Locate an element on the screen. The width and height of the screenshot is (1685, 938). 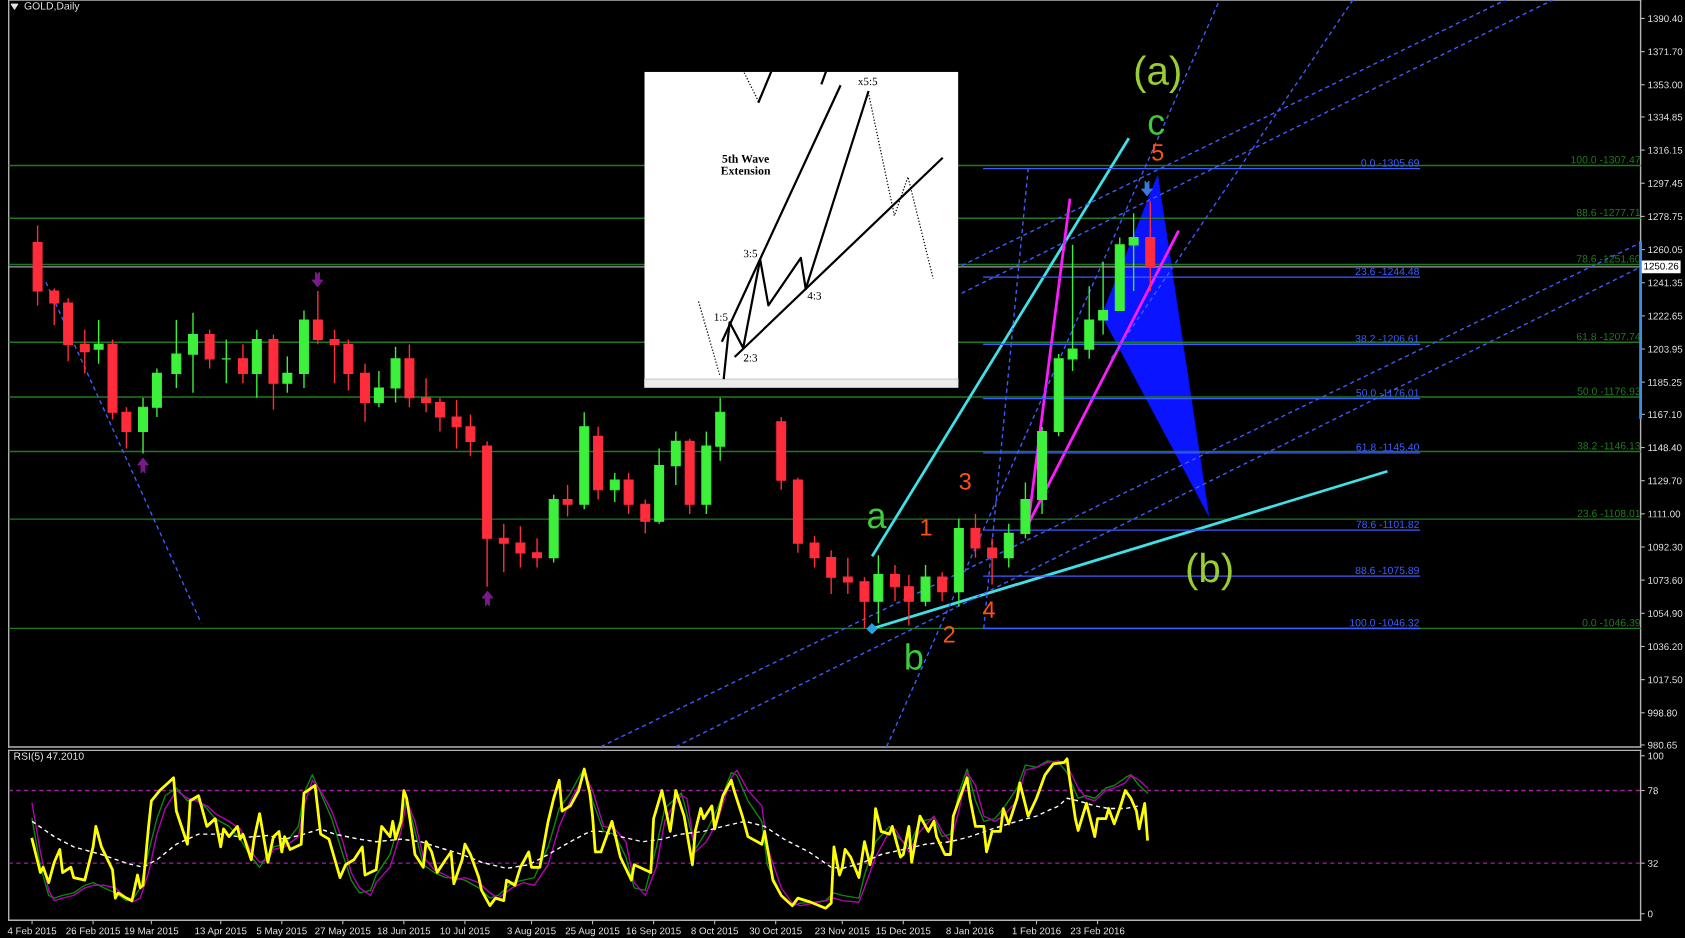
series-label: 50.0 -1176.01 is located at coordinates (1387, 393).